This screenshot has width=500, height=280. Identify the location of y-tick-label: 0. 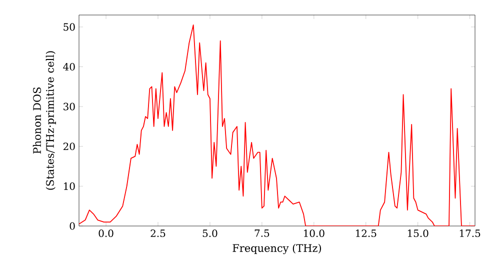
(72, 226).